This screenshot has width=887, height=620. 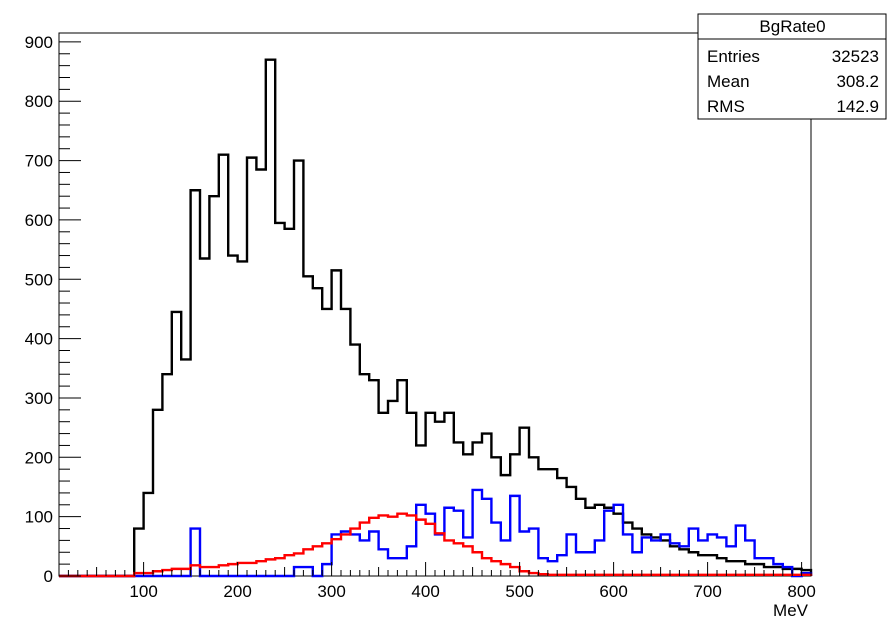 I want to click on stats-row-value: 32523, so click(x=855, y=56).